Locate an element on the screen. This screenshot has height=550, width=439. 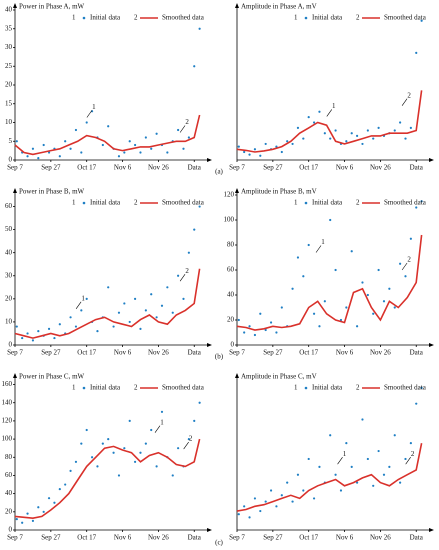
y-tick-label: 20 is located at coordinates (9, 511).